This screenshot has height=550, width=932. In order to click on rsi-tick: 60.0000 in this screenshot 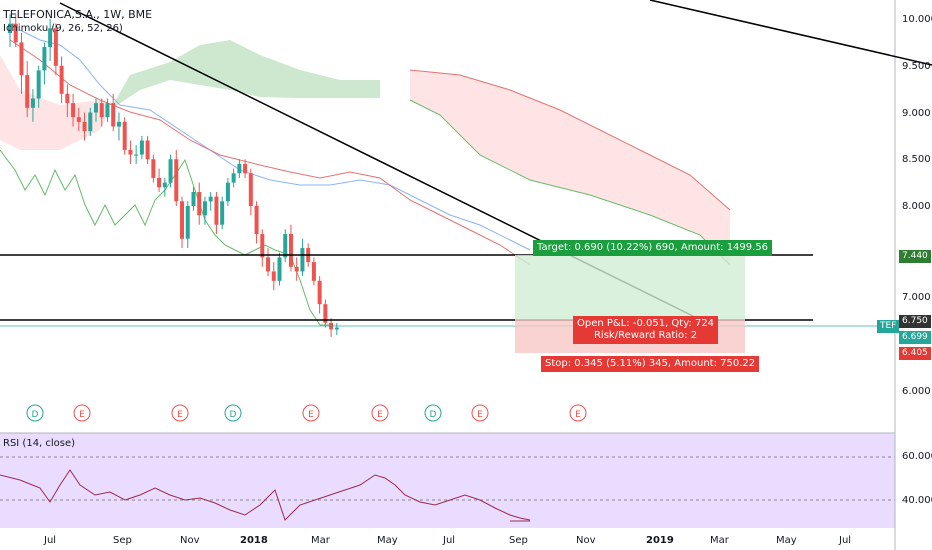, I will do `click(917, 456)`.